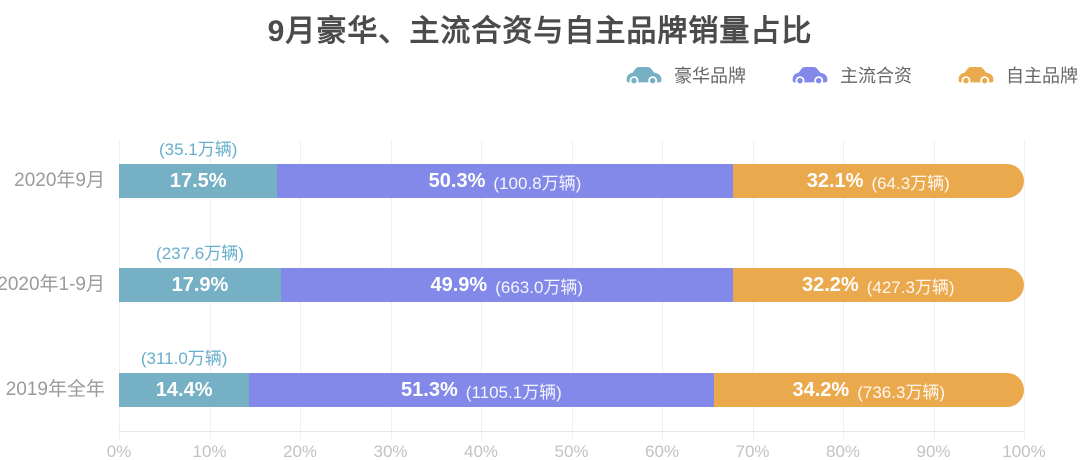  I want to click on x-tick-label: 100%, so click(1024, 451).